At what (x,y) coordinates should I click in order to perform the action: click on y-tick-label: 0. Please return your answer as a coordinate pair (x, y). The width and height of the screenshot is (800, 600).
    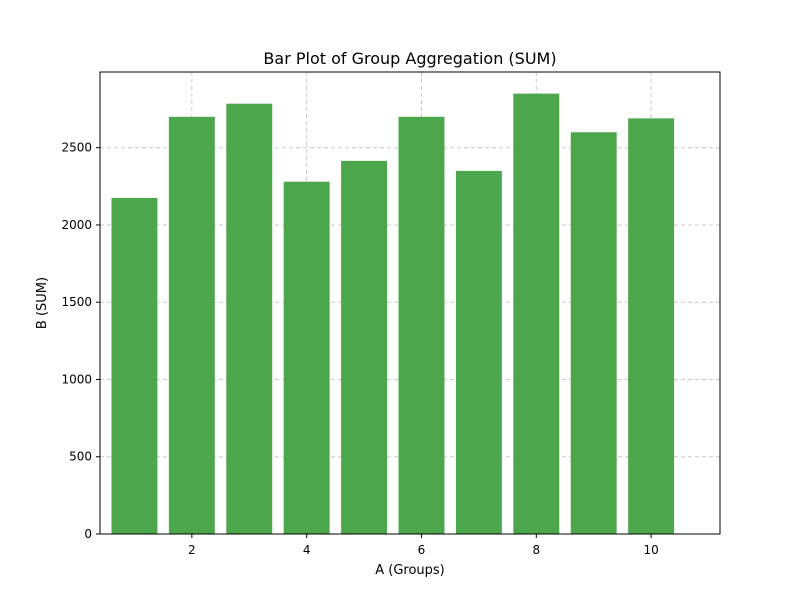
    Looking at the image, I should click on (88, 534).